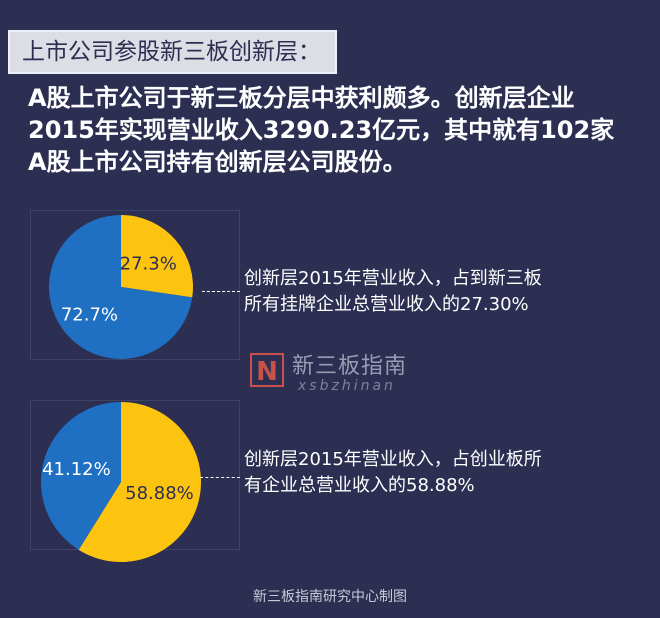  I want to click on pie1-label-innovation: 27.3%, so click(148, 263).